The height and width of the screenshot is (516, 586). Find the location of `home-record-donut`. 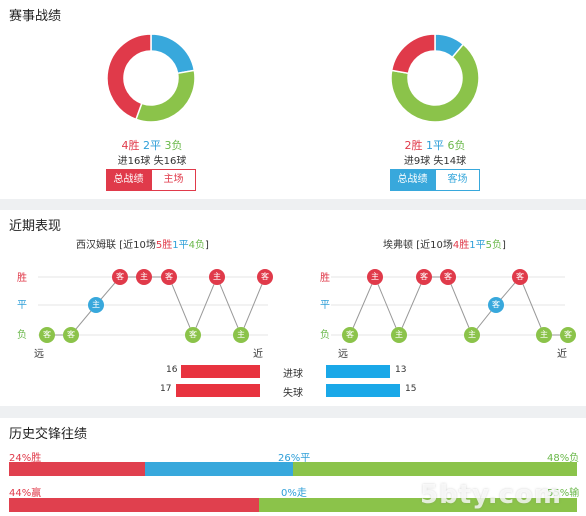

home-record-donut is located at coordinates (151, 78).